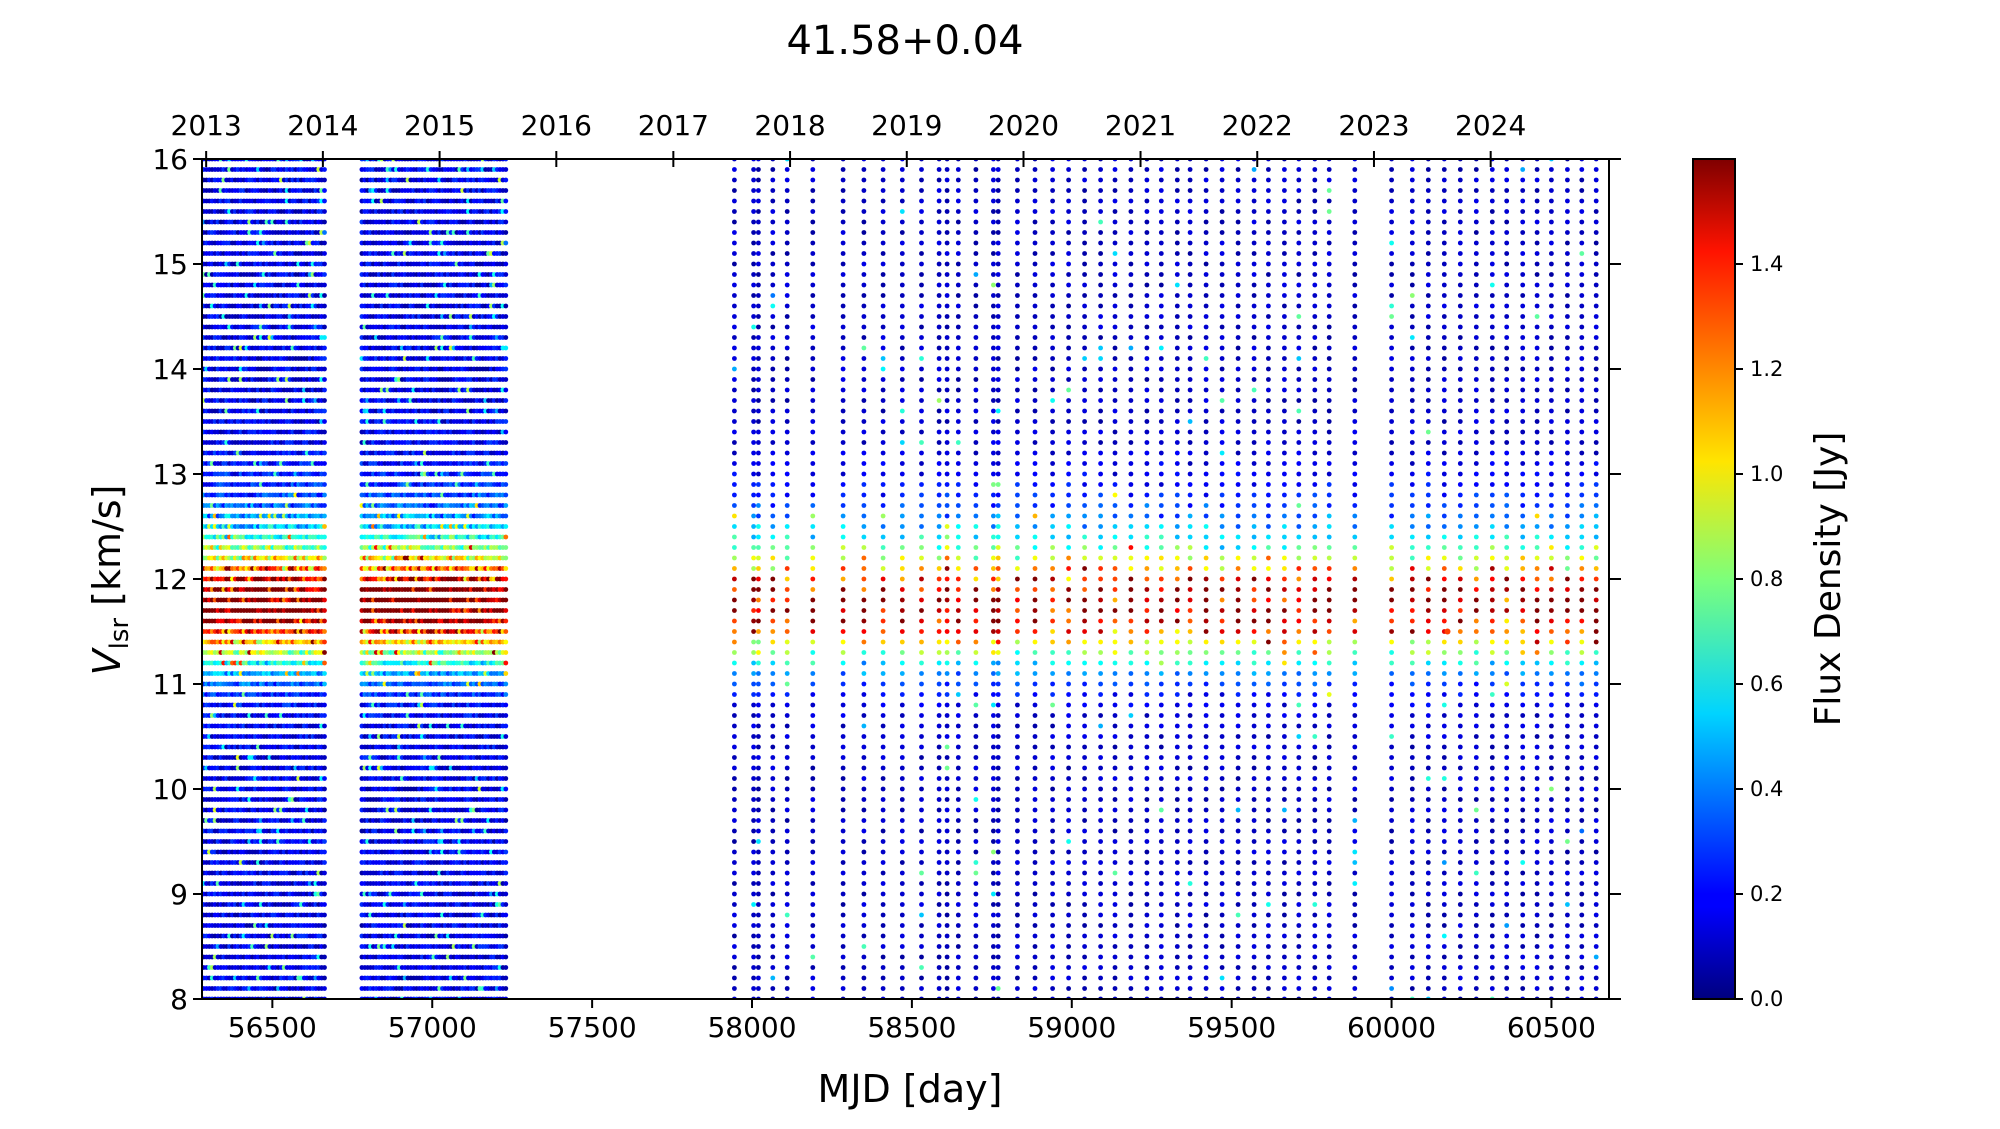  What do you see at coordinates (904, 41) in the screenshot?
I see `chart-title: 41.58+0.04` at bounding box center [904, 41].